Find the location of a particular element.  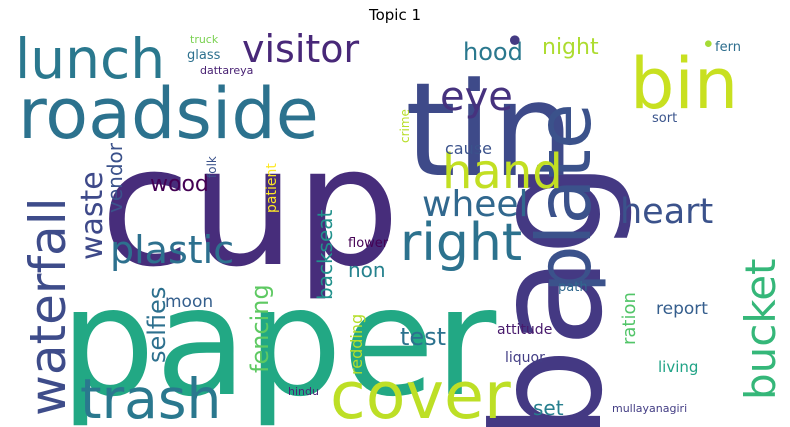

word-redding: redding is located at coordinates (356, 344).